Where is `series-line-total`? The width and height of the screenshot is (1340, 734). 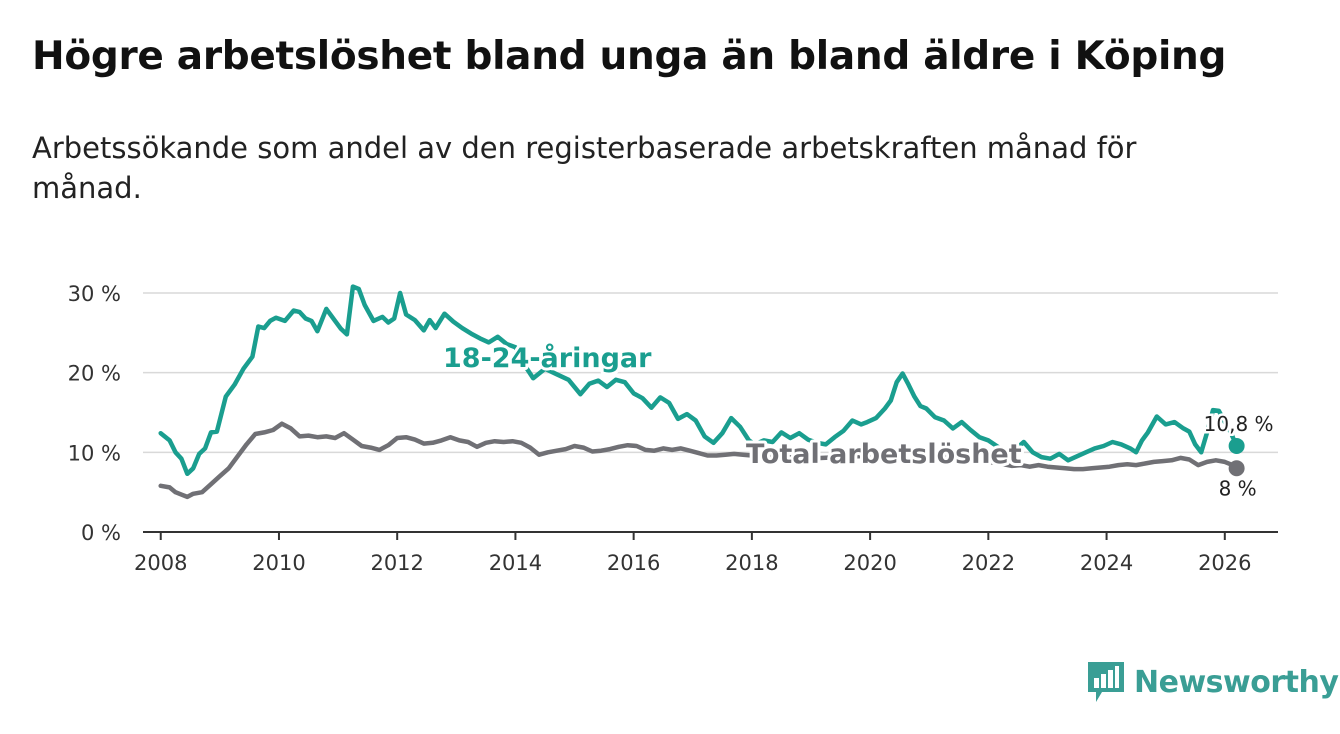 series-line-total is located at coordinates (698, 460).